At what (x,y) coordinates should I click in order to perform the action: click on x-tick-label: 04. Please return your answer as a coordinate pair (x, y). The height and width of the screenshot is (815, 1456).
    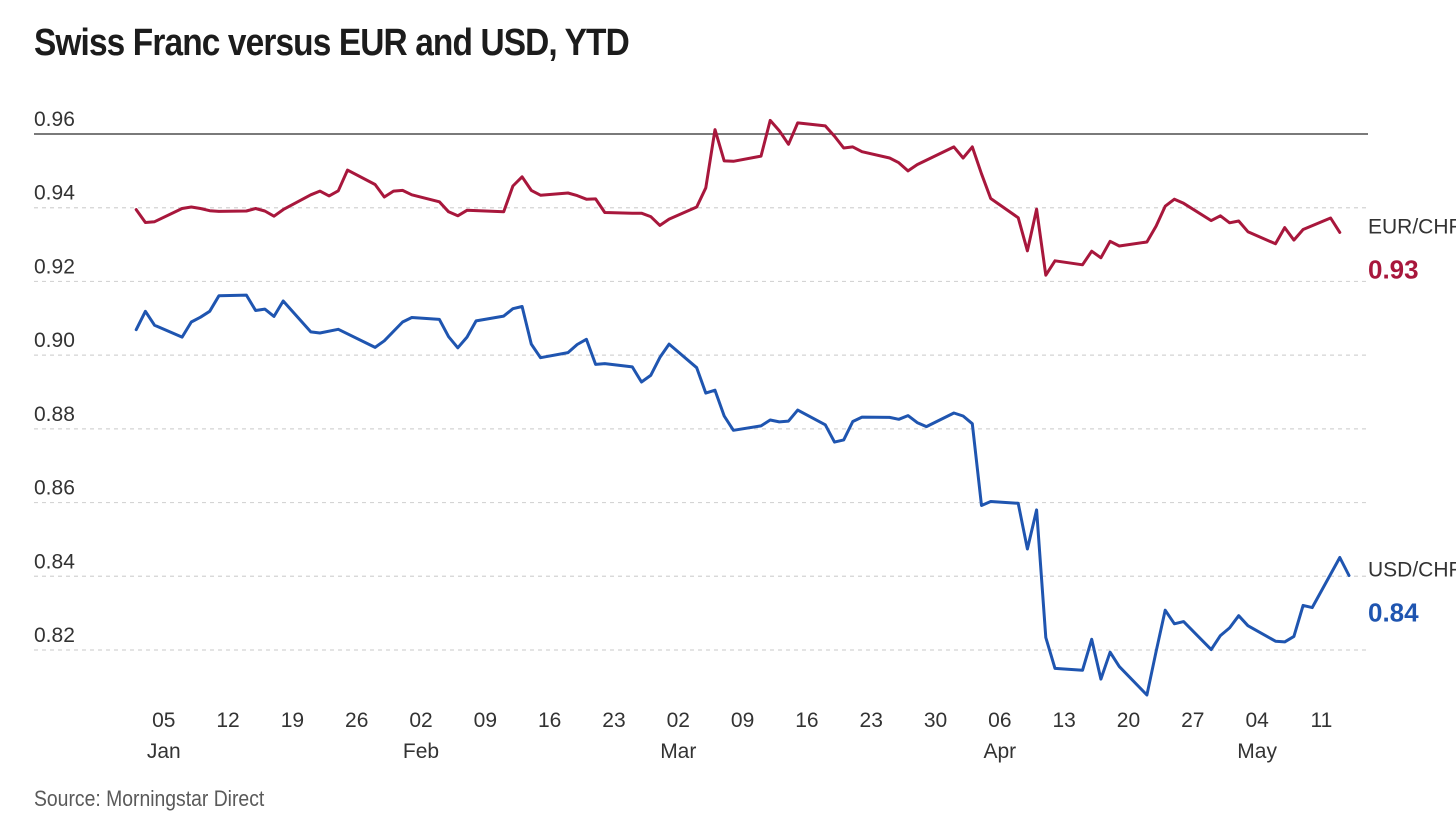
    Looking at the image, I should click on (1257, 720).